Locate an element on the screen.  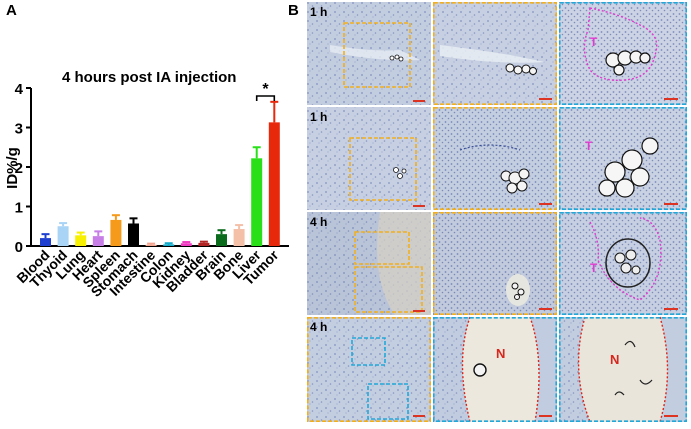
y-tick-label: 3 is located at coordinates (19, 129).